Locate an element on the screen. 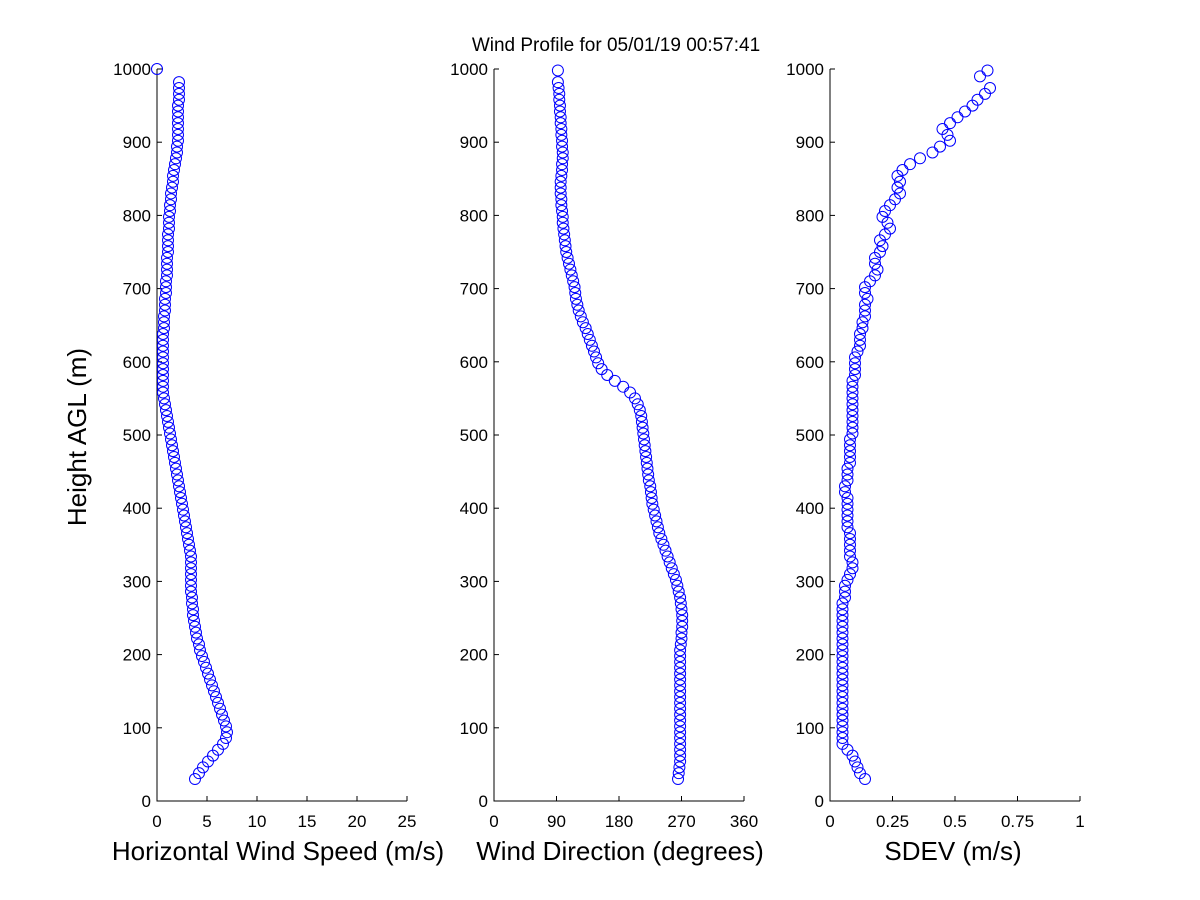 The width and height of the screenshot is (1200, 900). speed-xtick-label: 20 is located at coordinates (357, 821).